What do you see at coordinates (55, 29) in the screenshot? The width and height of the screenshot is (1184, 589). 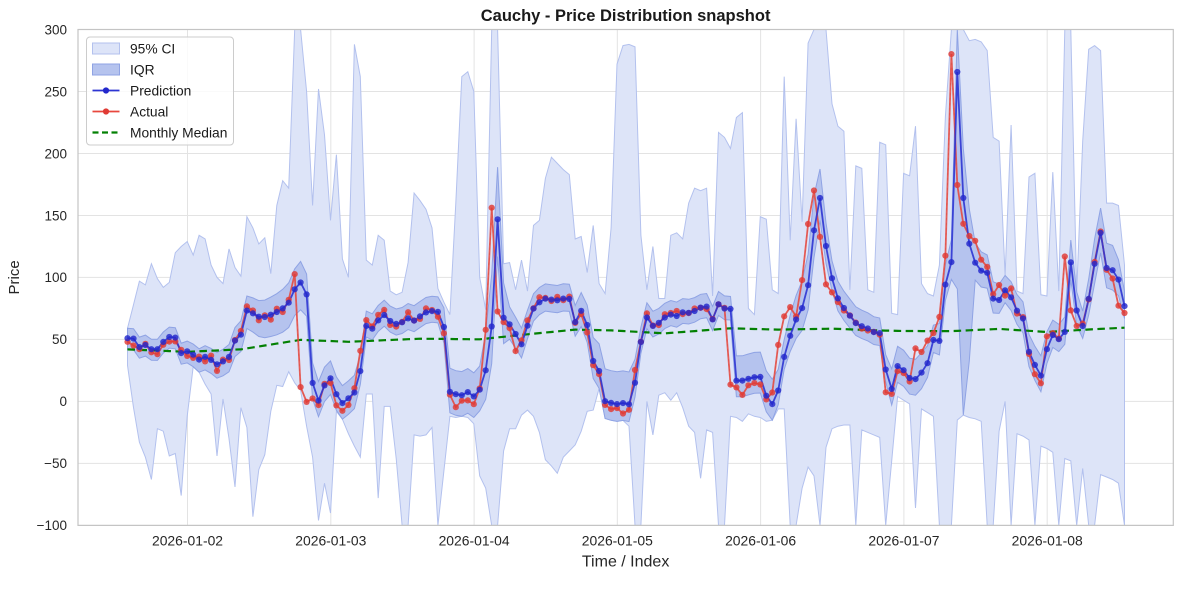 I see `svg-text: 300` at bounding box center [55, 29].